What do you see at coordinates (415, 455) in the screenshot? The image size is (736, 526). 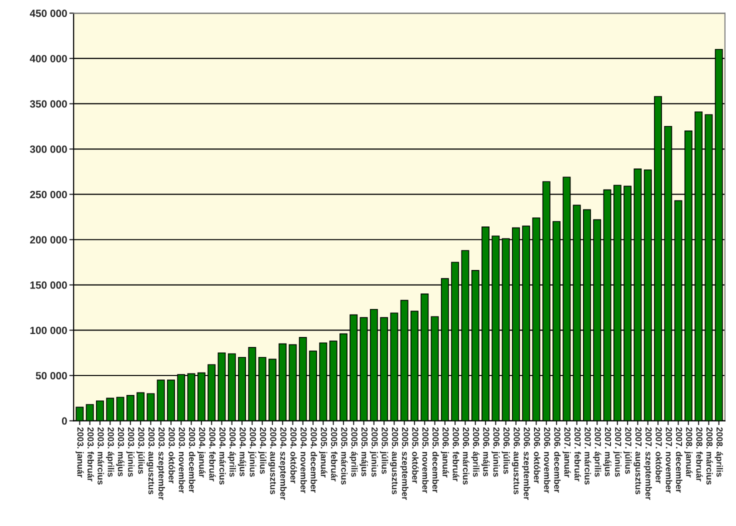 I see `x-tick-label: 2005. október` at bounding box center [415, 455].